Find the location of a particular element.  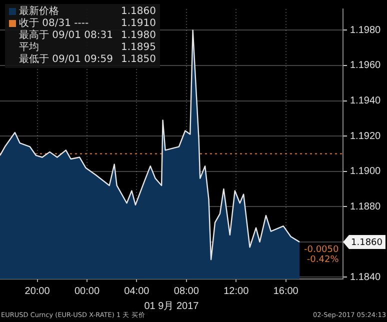

y-tick-label: 1.1880 is located at coordinates (366, 206).